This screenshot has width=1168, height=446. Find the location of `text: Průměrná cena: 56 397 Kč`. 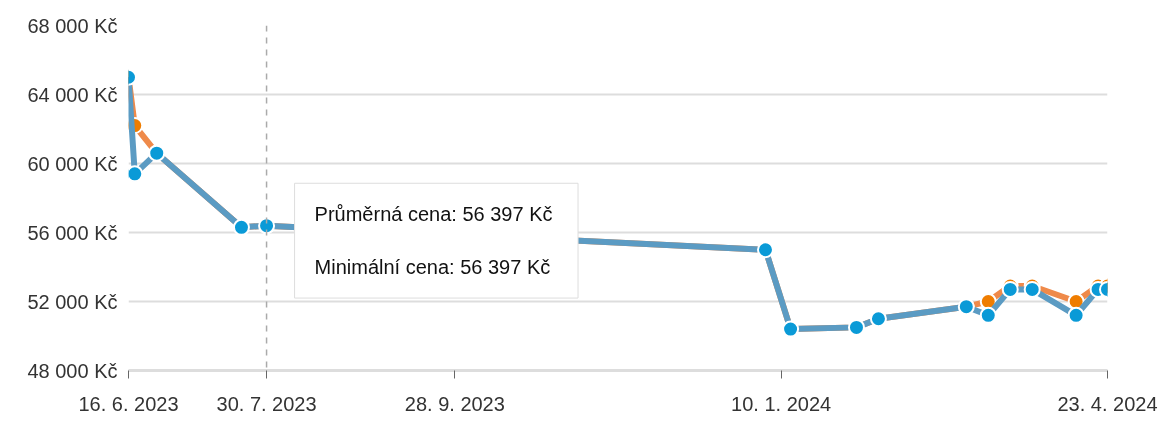

text: Průměrná cena: 56 397 Kč is located at coordinates (433, 214).